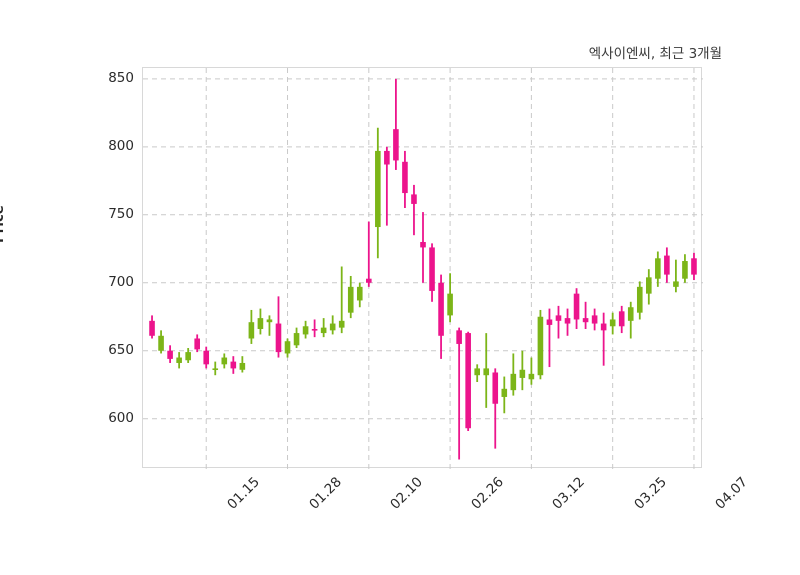 The height and width of the screenshot is (575, 800). I want to click on y-axis-label: Price, so click(3, 224).